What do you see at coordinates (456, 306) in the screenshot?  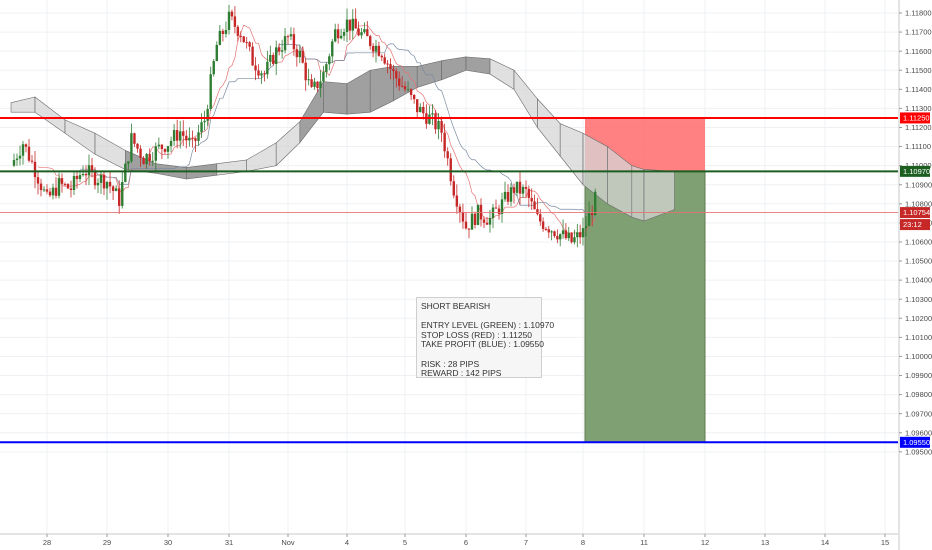 I see `note-title: SHORT BEARISH` at bounding box center [456, 306].